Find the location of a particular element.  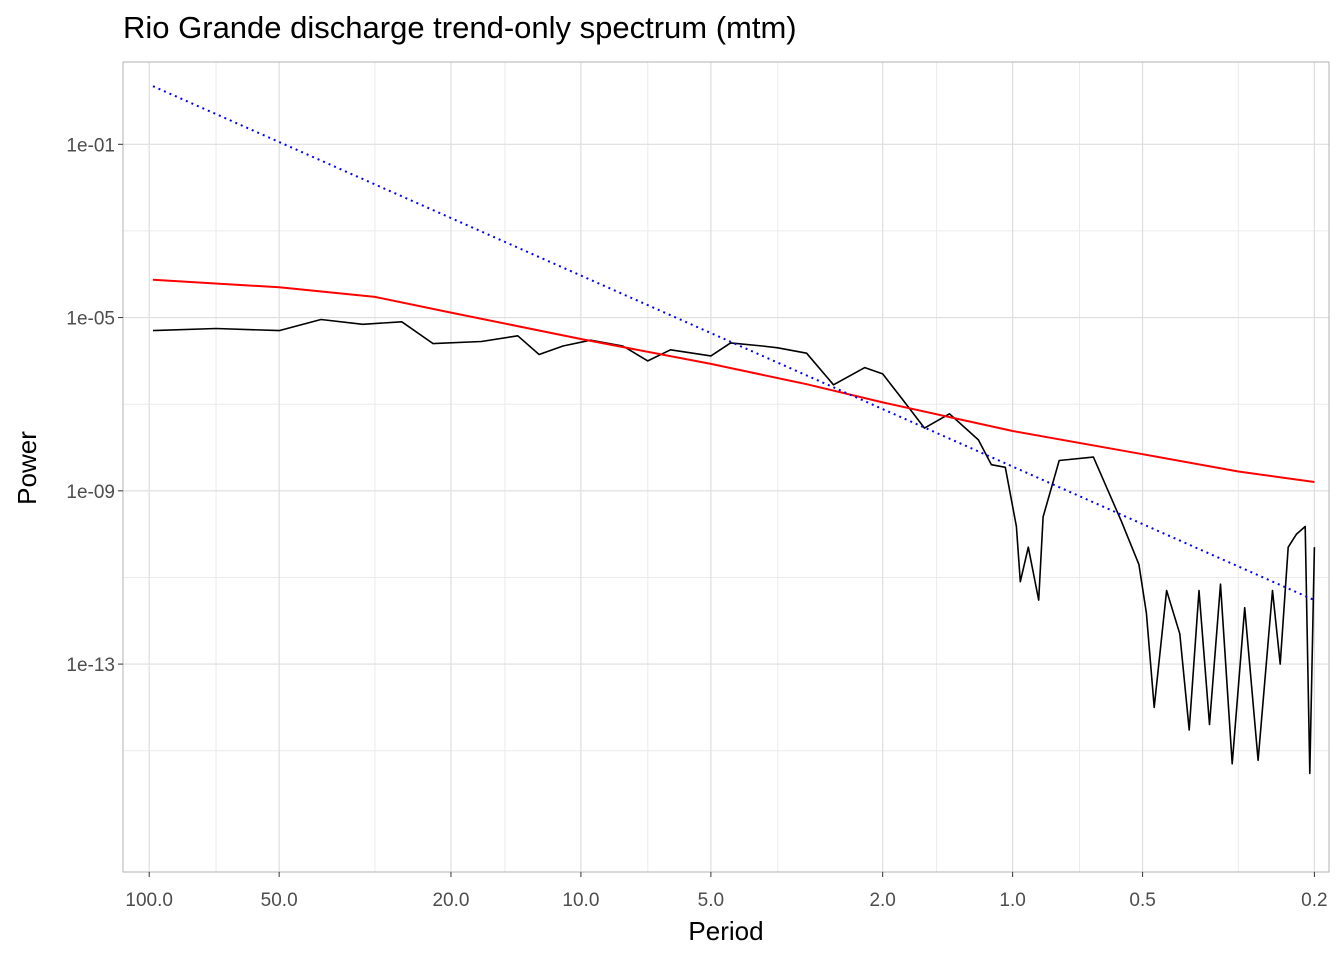

x-tick-label: 0.2 is located at coordinates (1314, 900).